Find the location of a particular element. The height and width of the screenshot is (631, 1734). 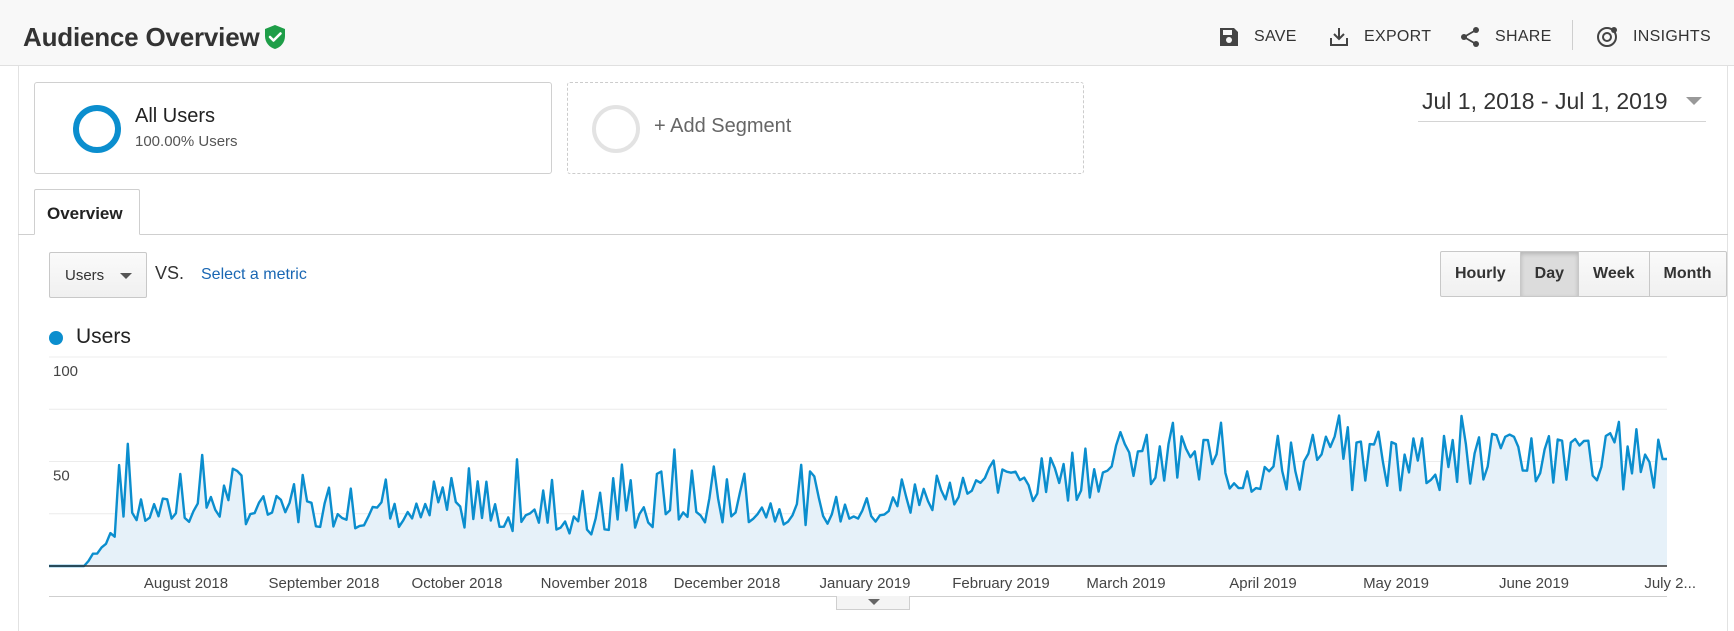

chevron-down-icon is located at coordinates (1694, 101).